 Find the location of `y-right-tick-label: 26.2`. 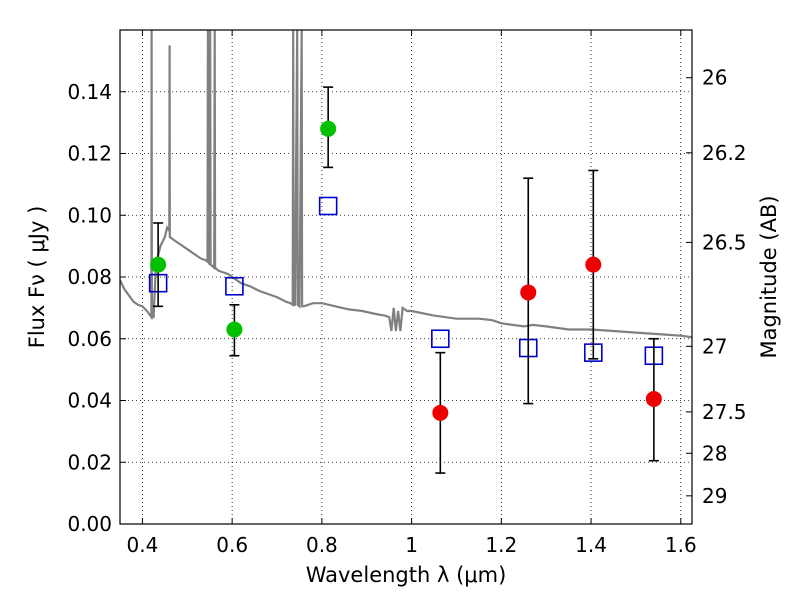

y-right-tick-label: 26.2 is located at coordinates (724, 153).